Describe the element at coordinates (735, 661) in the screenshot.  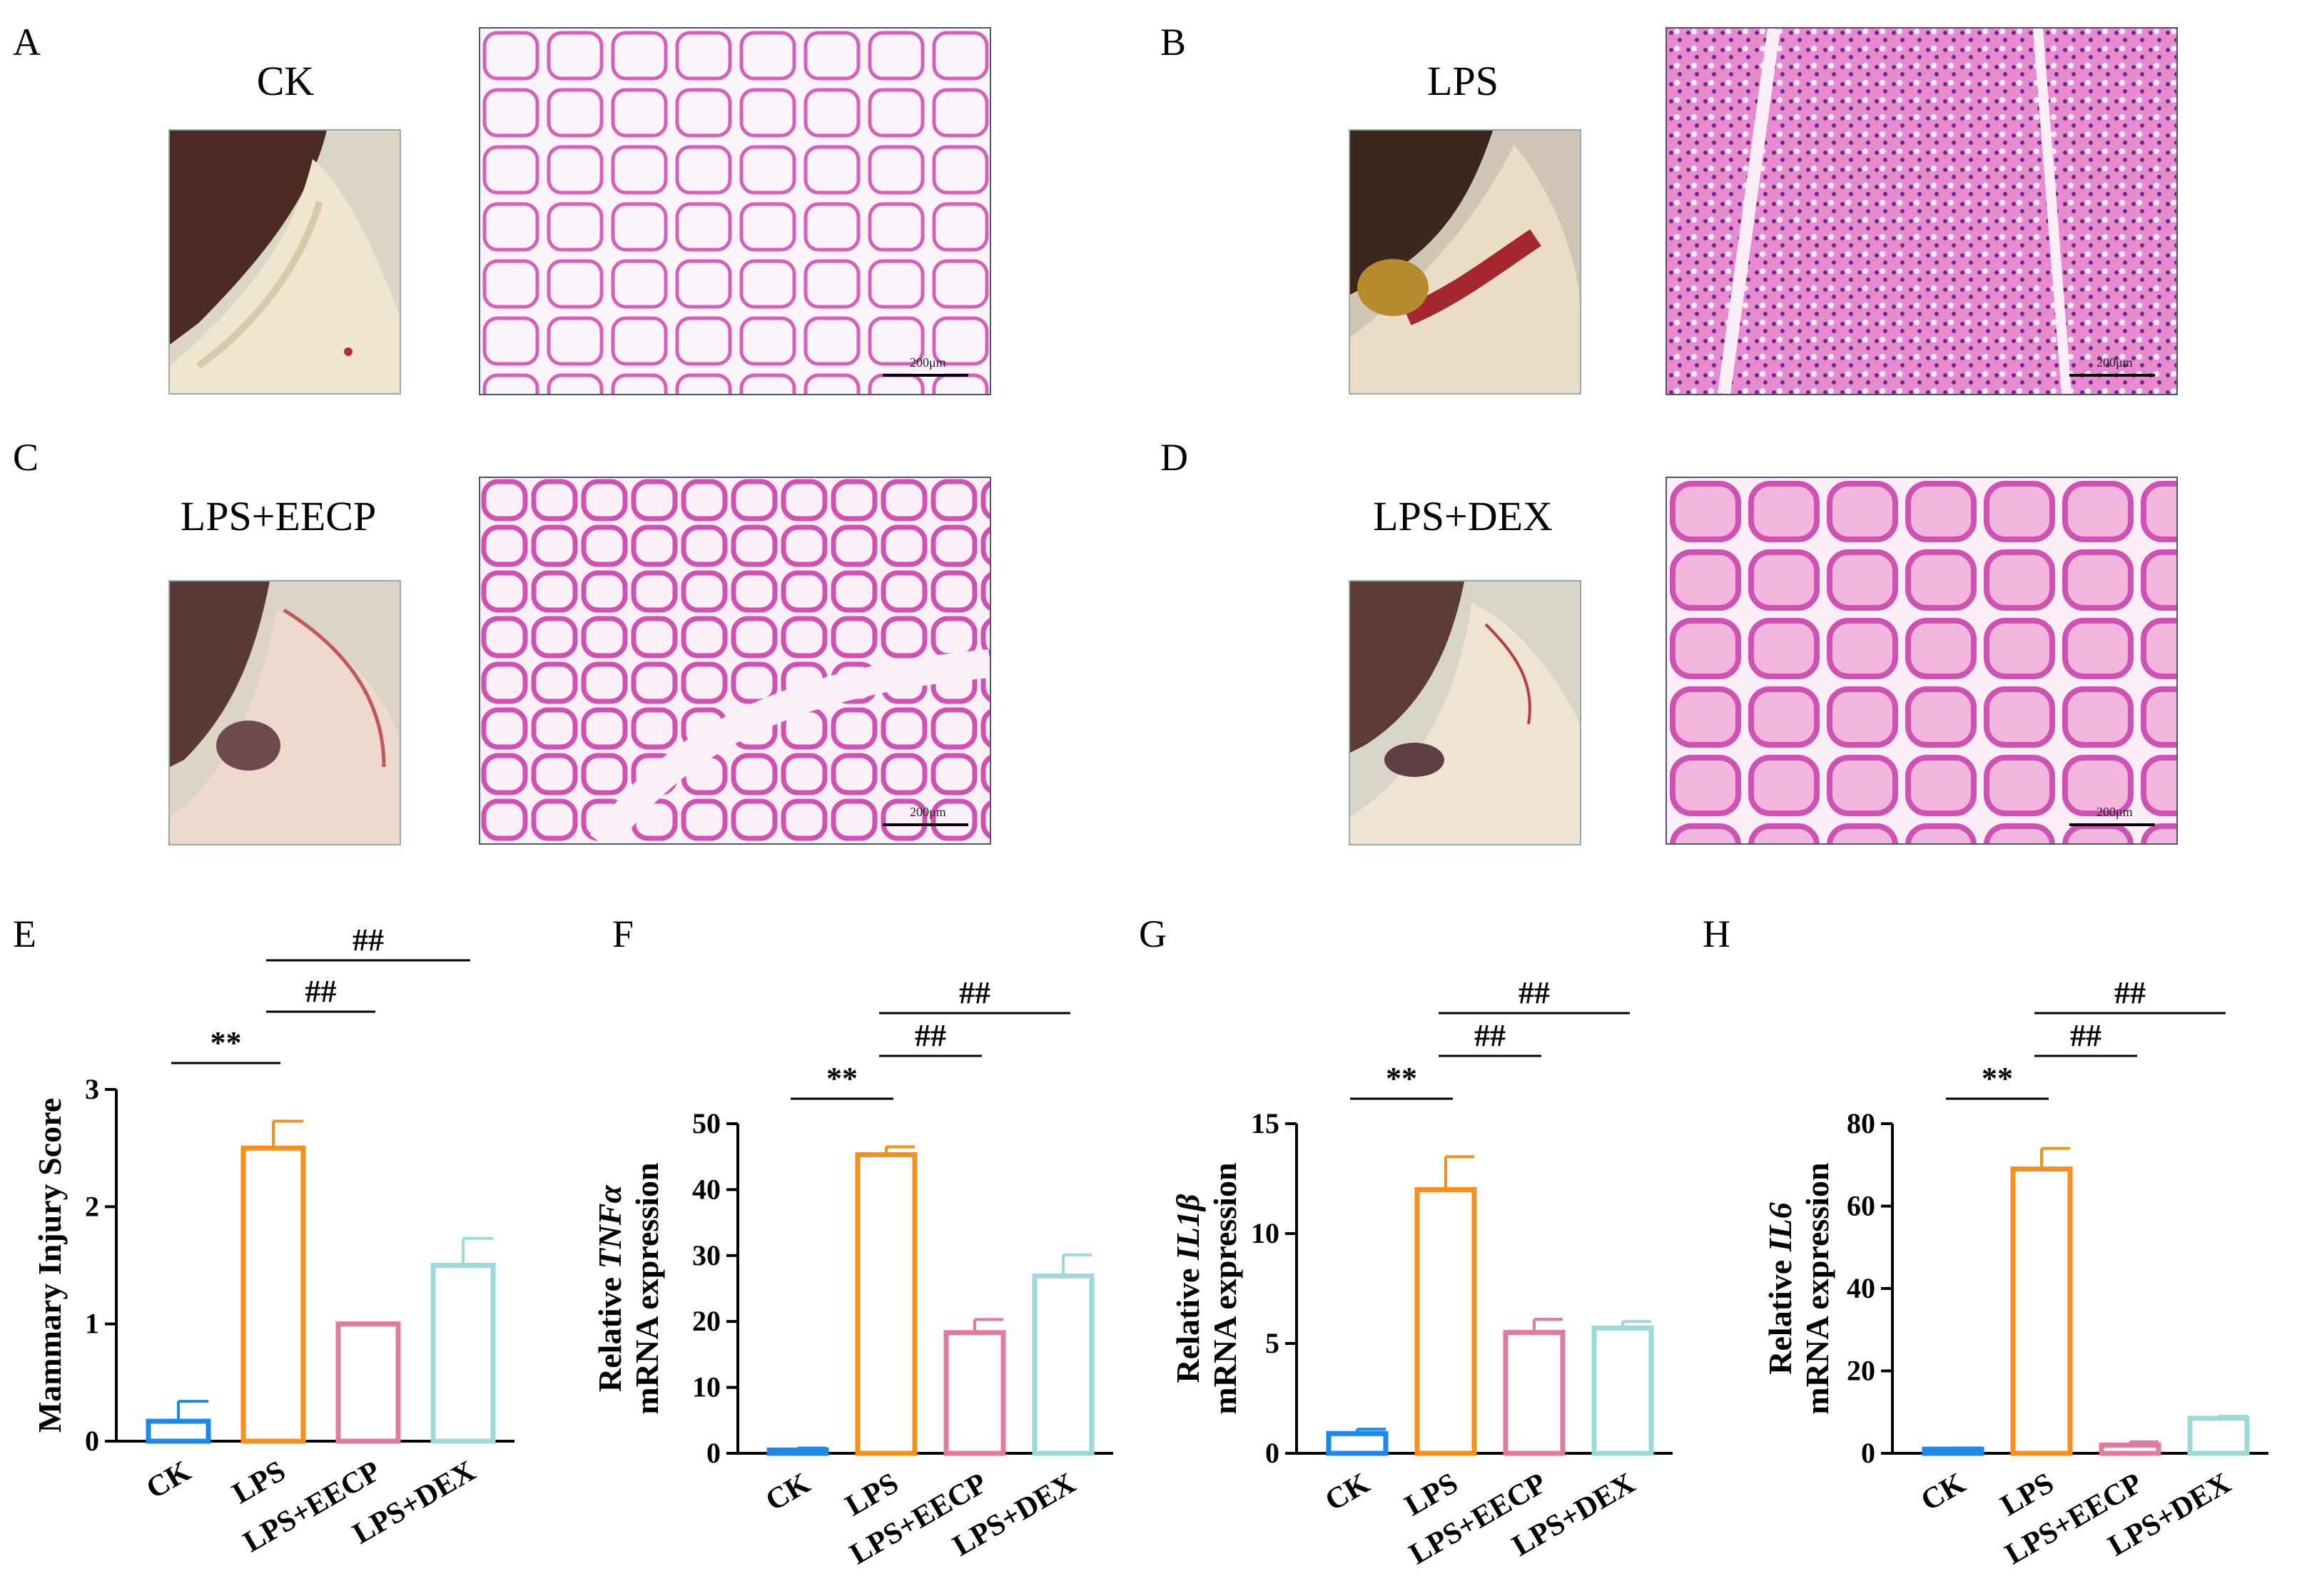
I see `histology-lps-eecp` at that location.